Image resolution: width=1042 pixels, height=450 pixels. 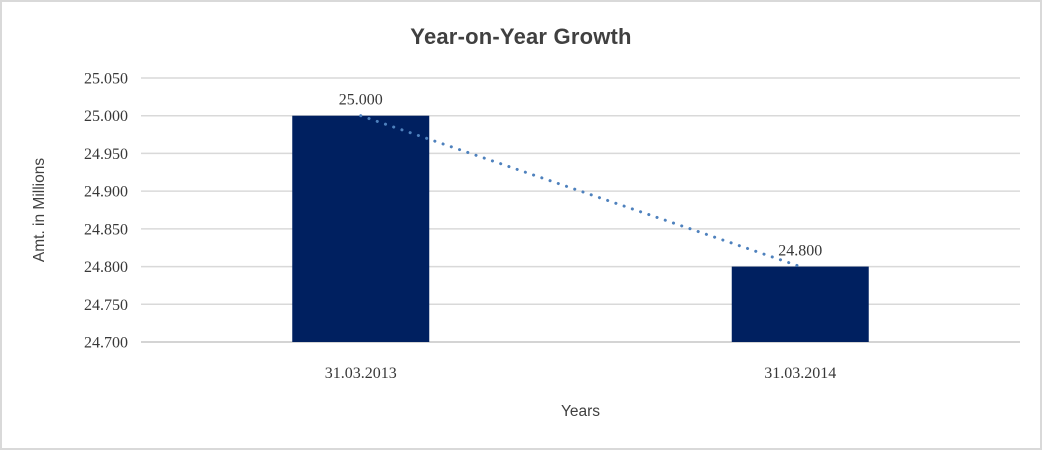 What do you see at coordinates (800, 304) in the screenshot?
I see `bar-31.03.2014` at bounding box center [800, 304].